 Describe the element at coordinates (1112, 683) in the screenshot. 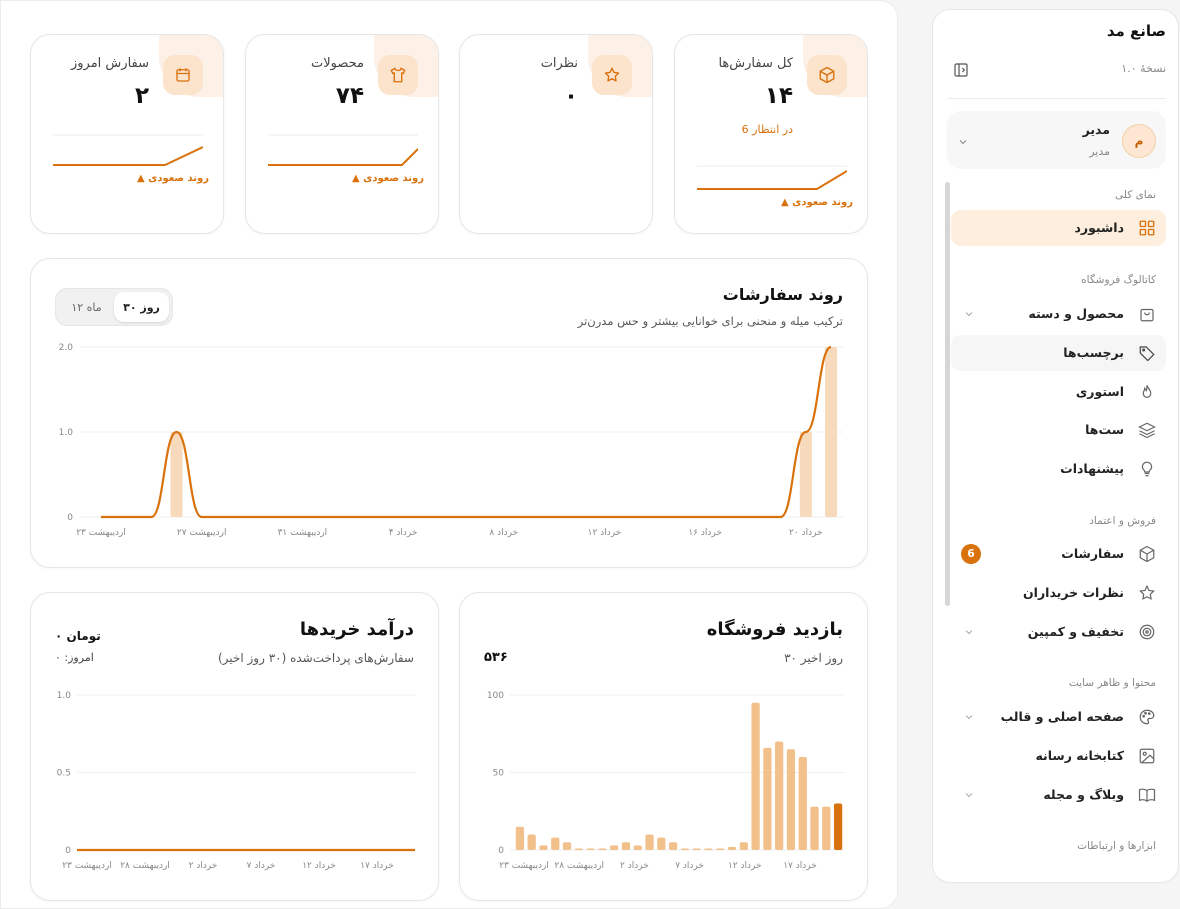

I see `section-content: محتوا و ظاهر سایت` at that location.